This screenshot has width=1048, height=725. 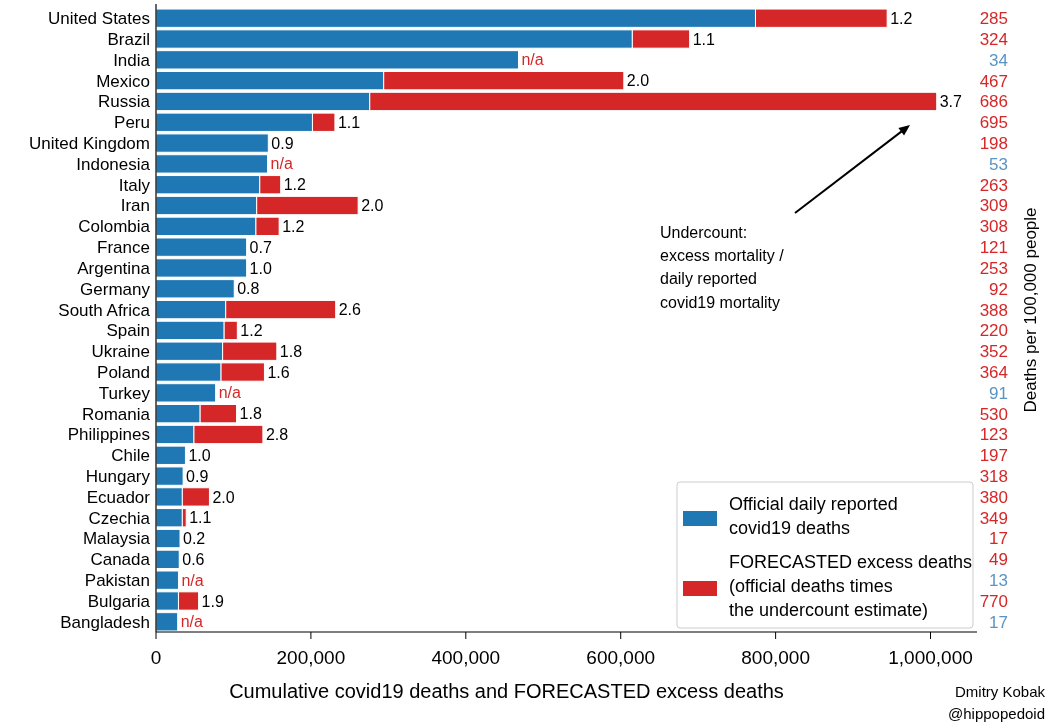 I want to click on y2-tick-label: 324, so click(x=993, y=39).